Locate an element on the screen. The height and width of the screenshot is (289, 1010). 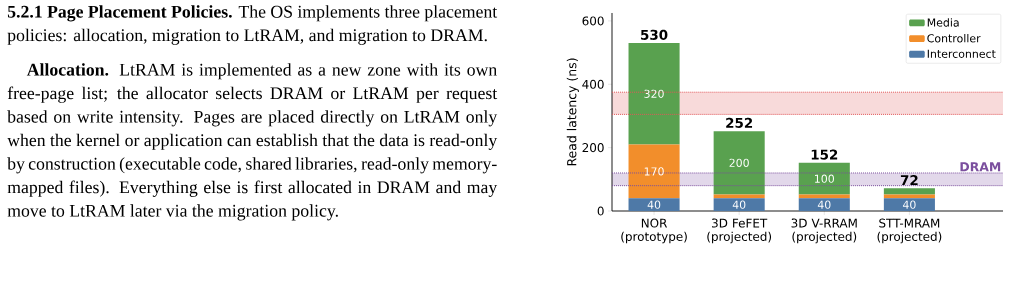
data-label: 200 is located at coordinates (739, 162).